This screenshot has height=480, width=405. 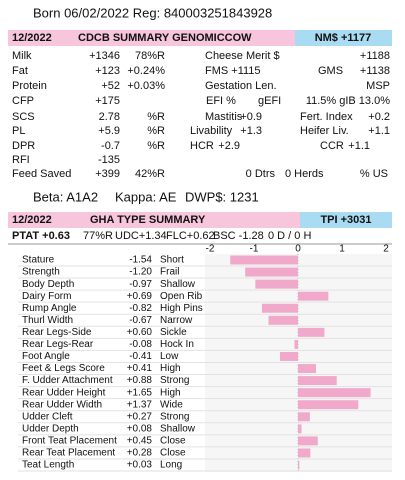 What do you see at coordinates (50, 428) in the screenshot?
I see `trait-name: Udder Depth` at bounding box center [50, 428].